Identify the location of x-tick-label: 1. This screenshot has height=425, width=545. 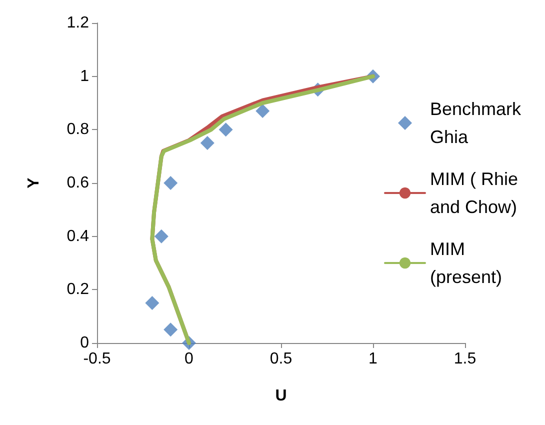
(373, 359).